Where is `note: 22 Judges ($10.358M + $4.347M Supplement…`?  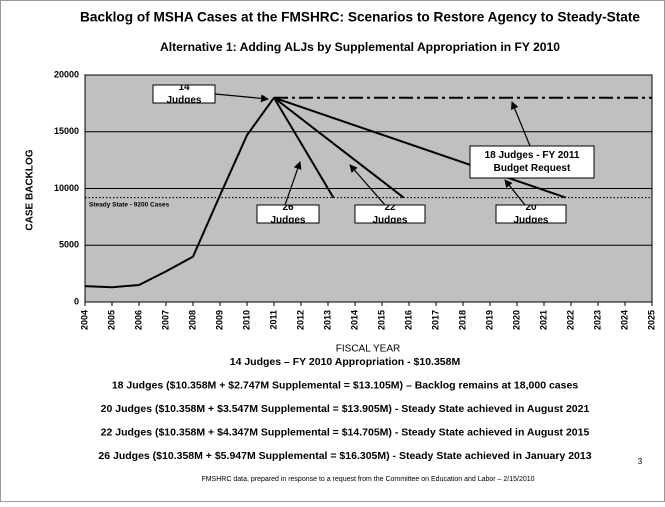 note: 22 Judges ($10.358M + $4.347M Supplement… is located at coordinates (345, 432).